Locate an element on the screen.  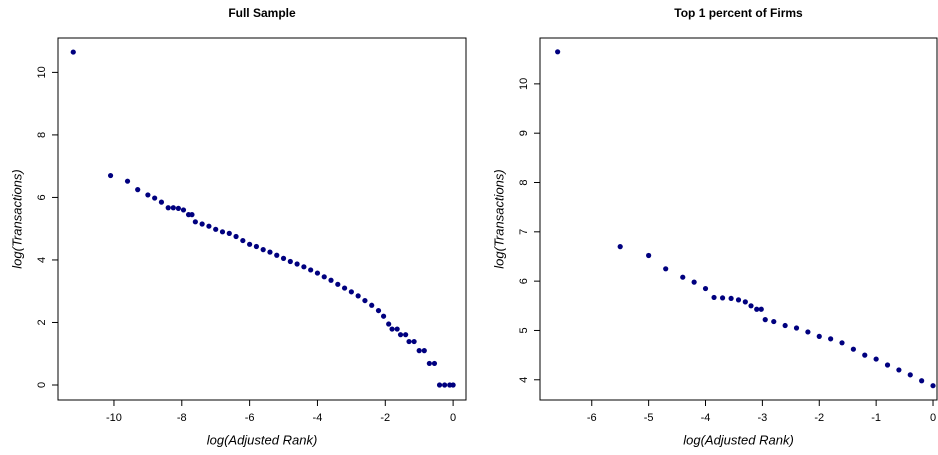
x-tick-label: -5 is located at coordinates (649, 418).